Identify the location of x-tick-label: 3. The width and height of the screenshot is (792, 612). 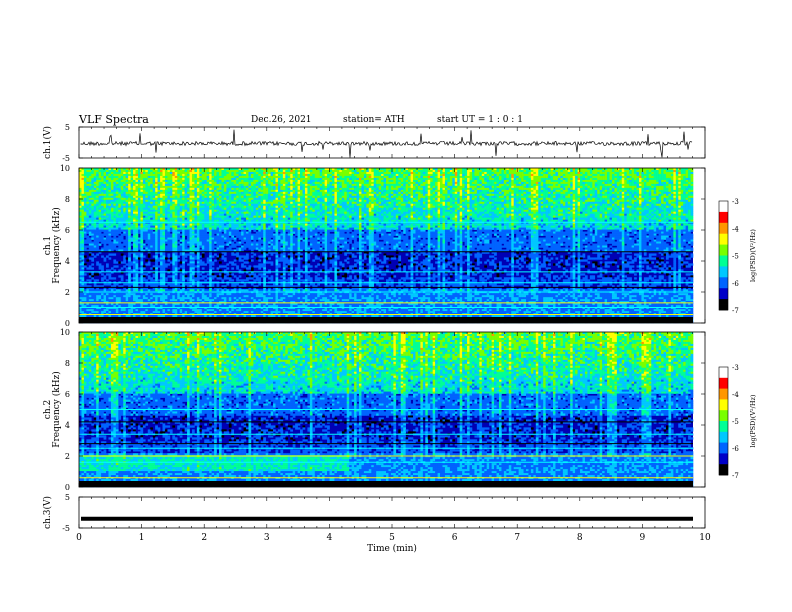
(267, 538).